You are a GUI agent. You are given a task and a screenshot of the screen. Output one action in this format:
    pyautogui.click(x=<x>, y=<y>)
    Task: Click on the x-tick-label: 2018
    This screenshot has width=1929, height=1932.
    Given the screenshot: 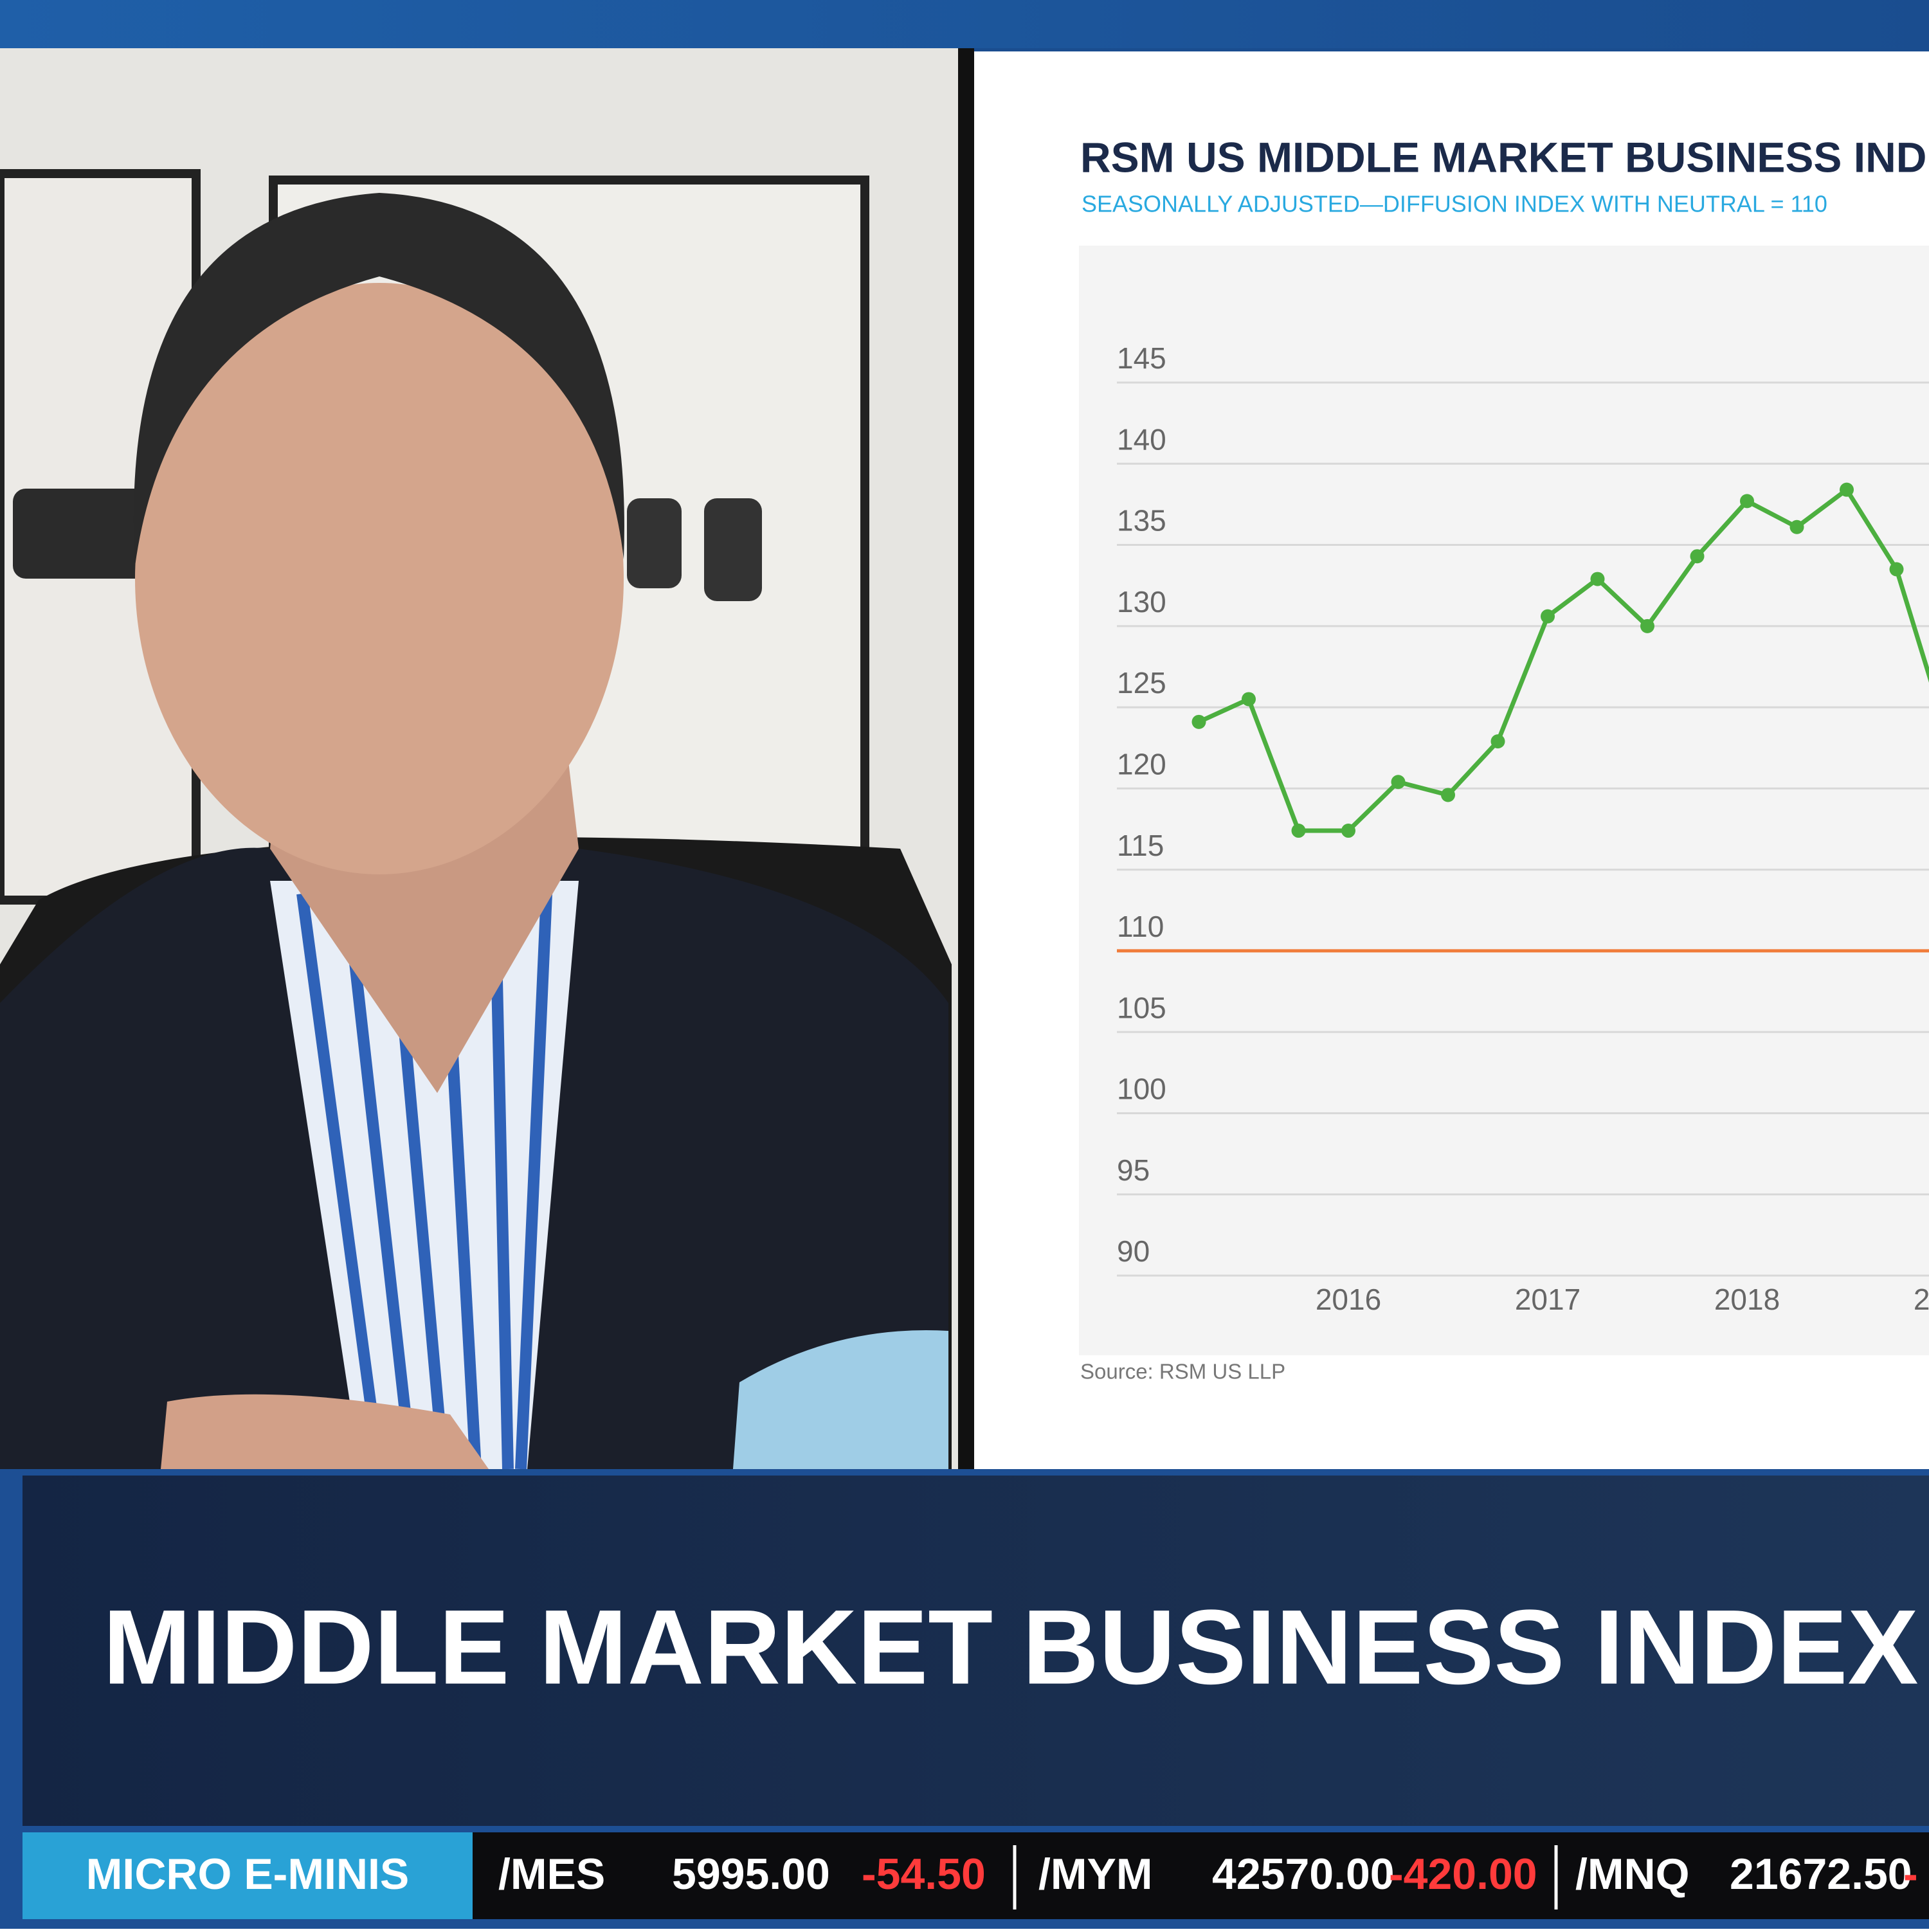 What is the action you would take?
    pyautogui.click(x=1747, y=1299)
    